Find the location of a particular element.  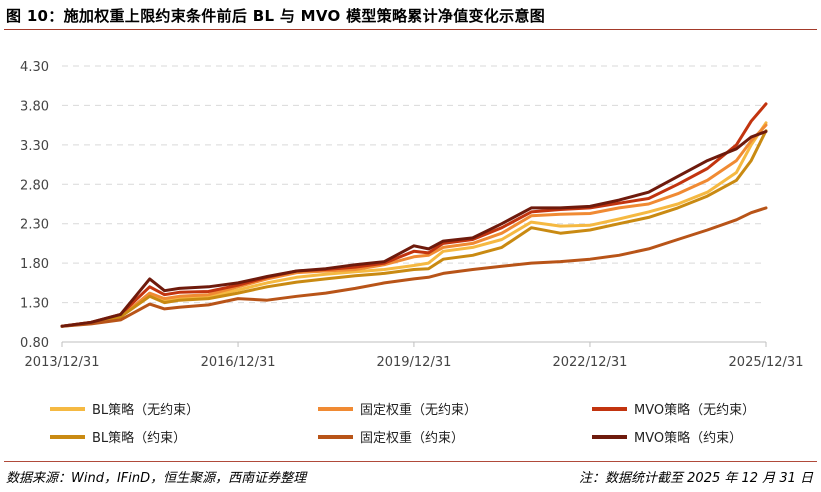

x-tick-label: 2025/12/31 is located at coordinates (766, 362).